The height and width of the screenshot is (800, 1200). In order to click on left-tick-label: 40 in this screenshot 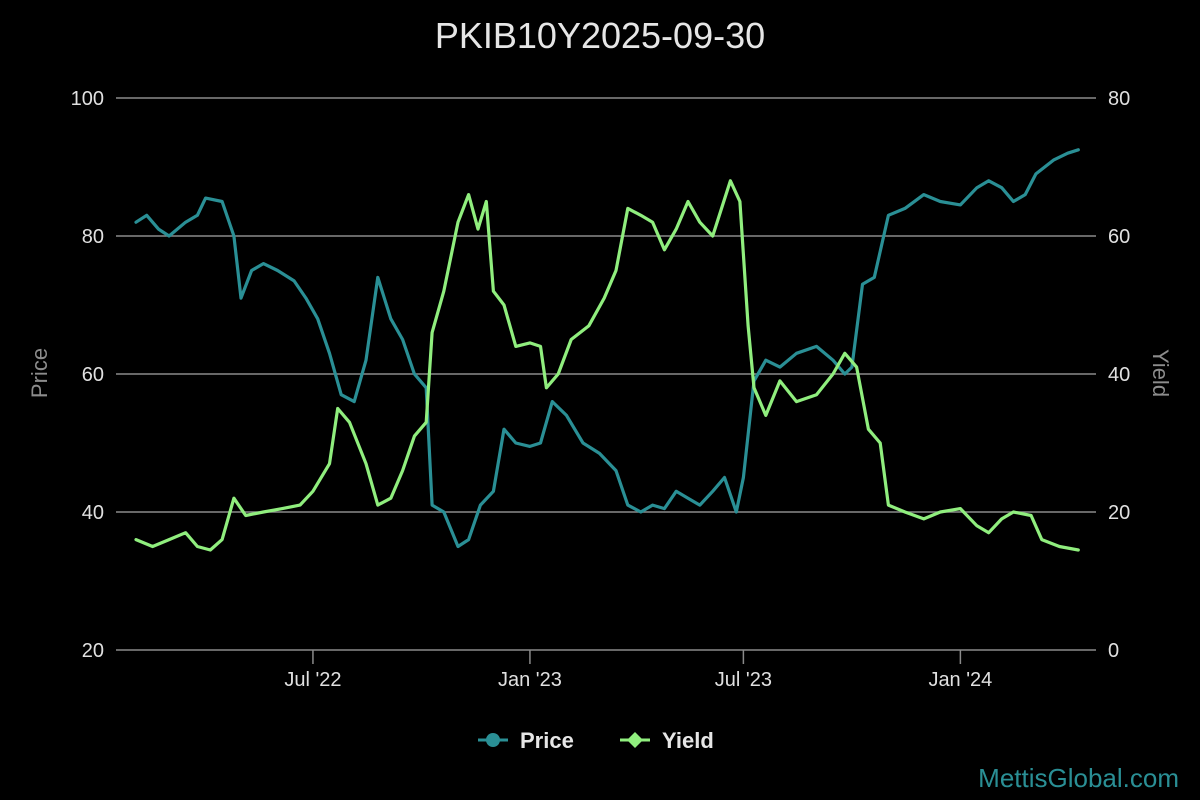, I will do `click(93, 513)`.